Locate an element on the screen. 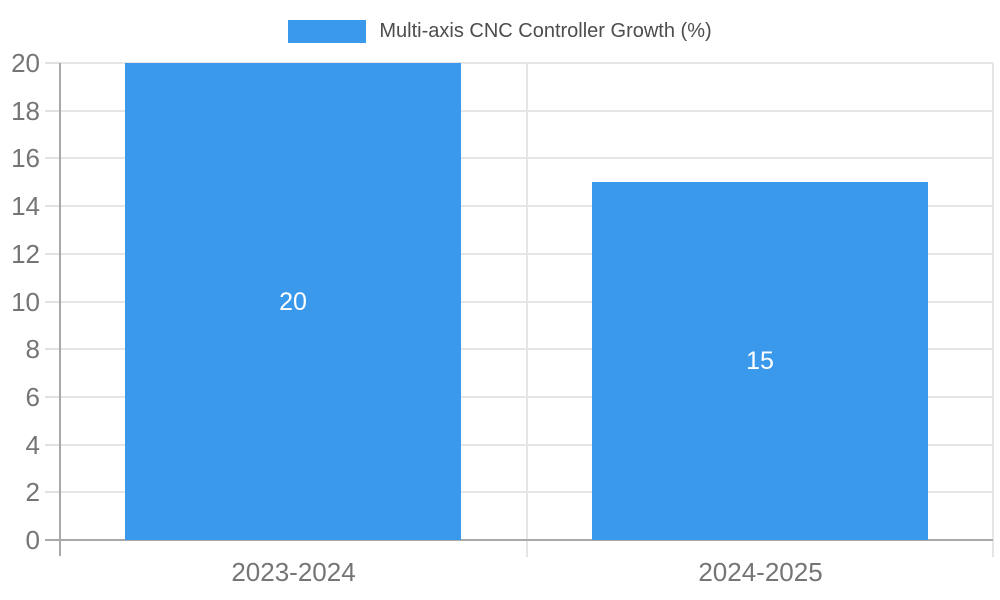  x-axis-category-label: 2024-2025 is located at coordinates (760, 572).